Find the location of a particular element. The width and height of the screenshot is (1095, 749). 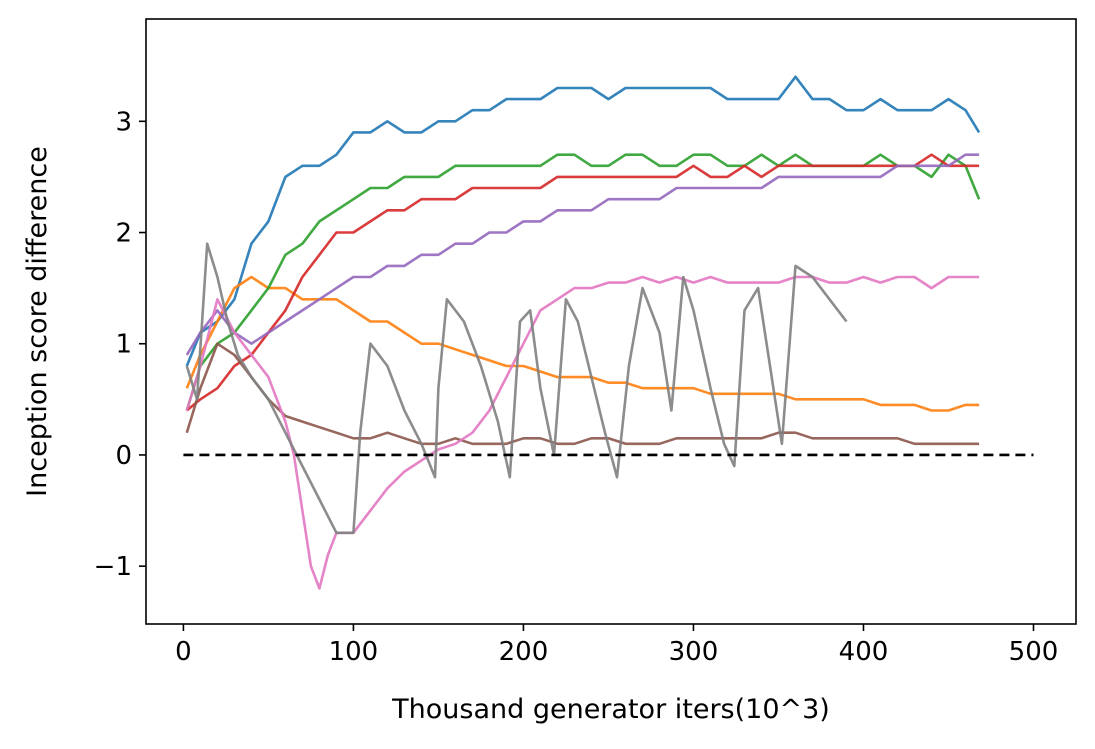

y-ticks: −1 0 1 2 3 is located at coordinates (120, 344).